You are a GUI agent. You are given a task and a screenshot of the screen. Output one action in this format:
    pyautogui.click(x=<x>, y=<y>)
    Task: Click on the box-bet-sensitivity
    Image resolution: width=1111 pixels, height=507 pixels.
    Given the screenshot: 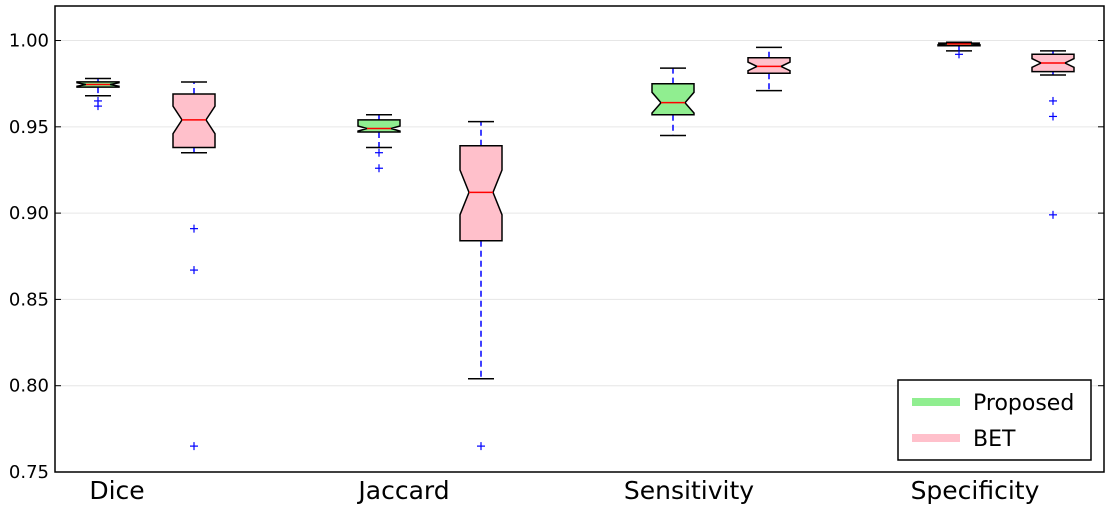 What is the action you would take?
    pyautogui.click(x=769, y=69)
    